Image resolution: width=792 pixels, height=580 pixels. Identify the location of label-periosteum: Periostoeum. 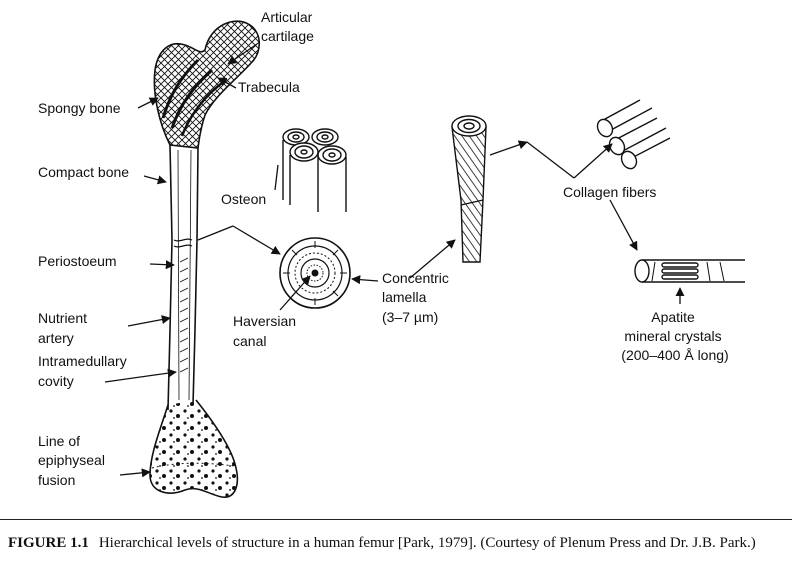
(77, 261).